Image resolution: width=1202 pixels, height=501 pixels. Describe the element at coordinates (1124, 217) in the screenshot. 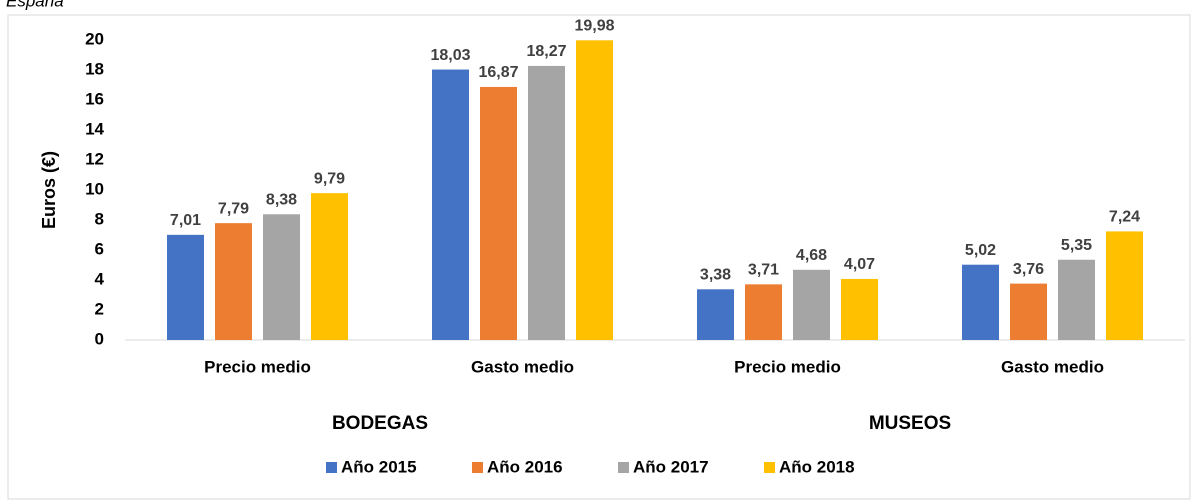

I see `value-label: 7,24` at that location.